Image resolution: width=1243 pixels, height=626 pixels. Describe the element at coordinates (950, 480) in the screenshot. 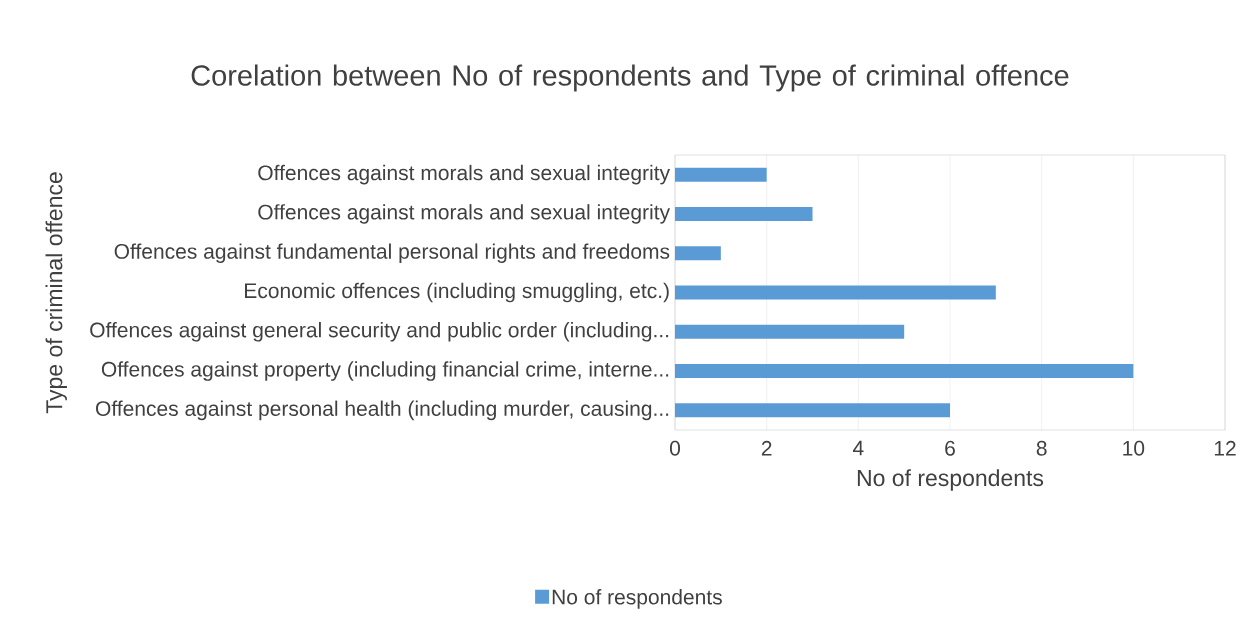

I see `x-axis-title: No of respondents` at that location.